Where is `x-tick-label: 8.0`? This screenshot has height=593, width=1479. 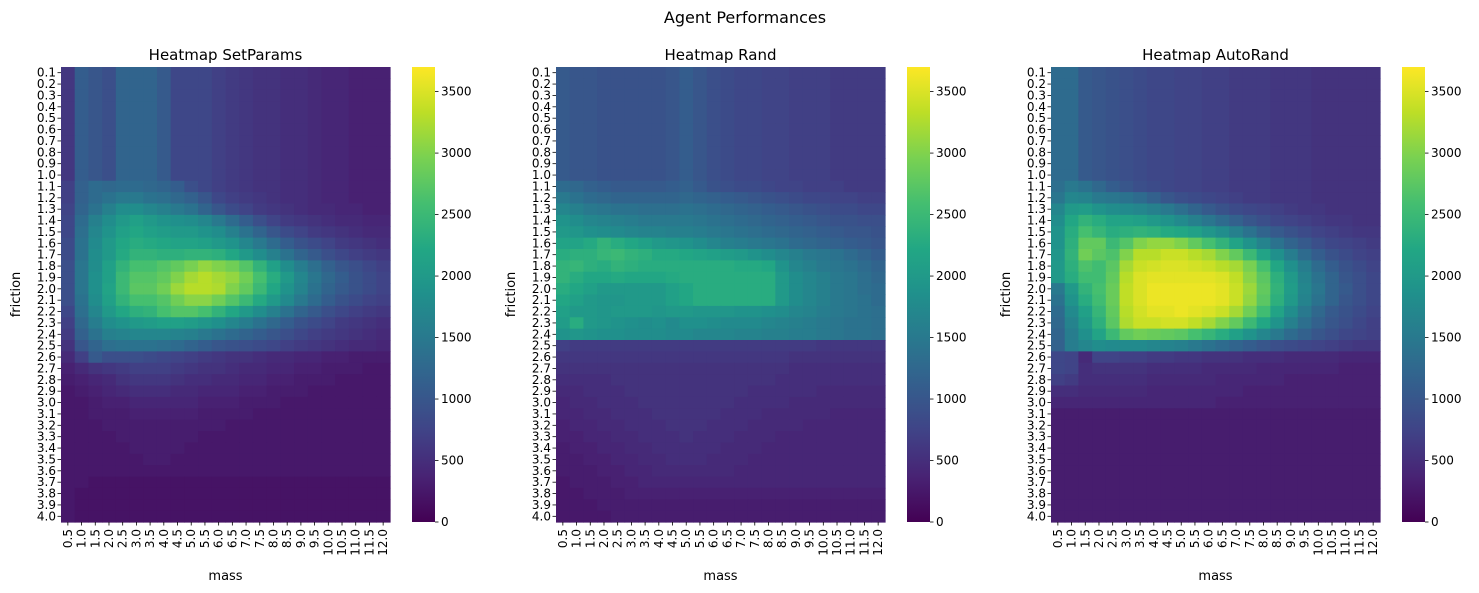
x-tick-label: 8.0 is located at coordinates (768, 538).